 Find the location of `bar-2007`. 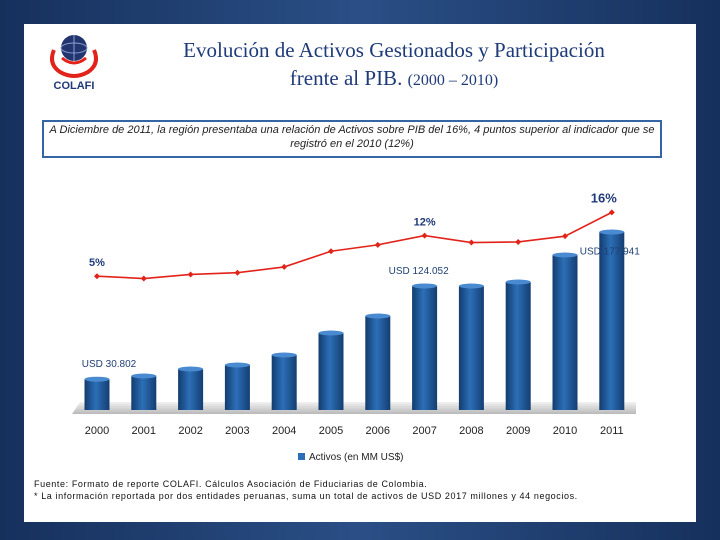

bar-2007 is located at coordinates (425, 347).